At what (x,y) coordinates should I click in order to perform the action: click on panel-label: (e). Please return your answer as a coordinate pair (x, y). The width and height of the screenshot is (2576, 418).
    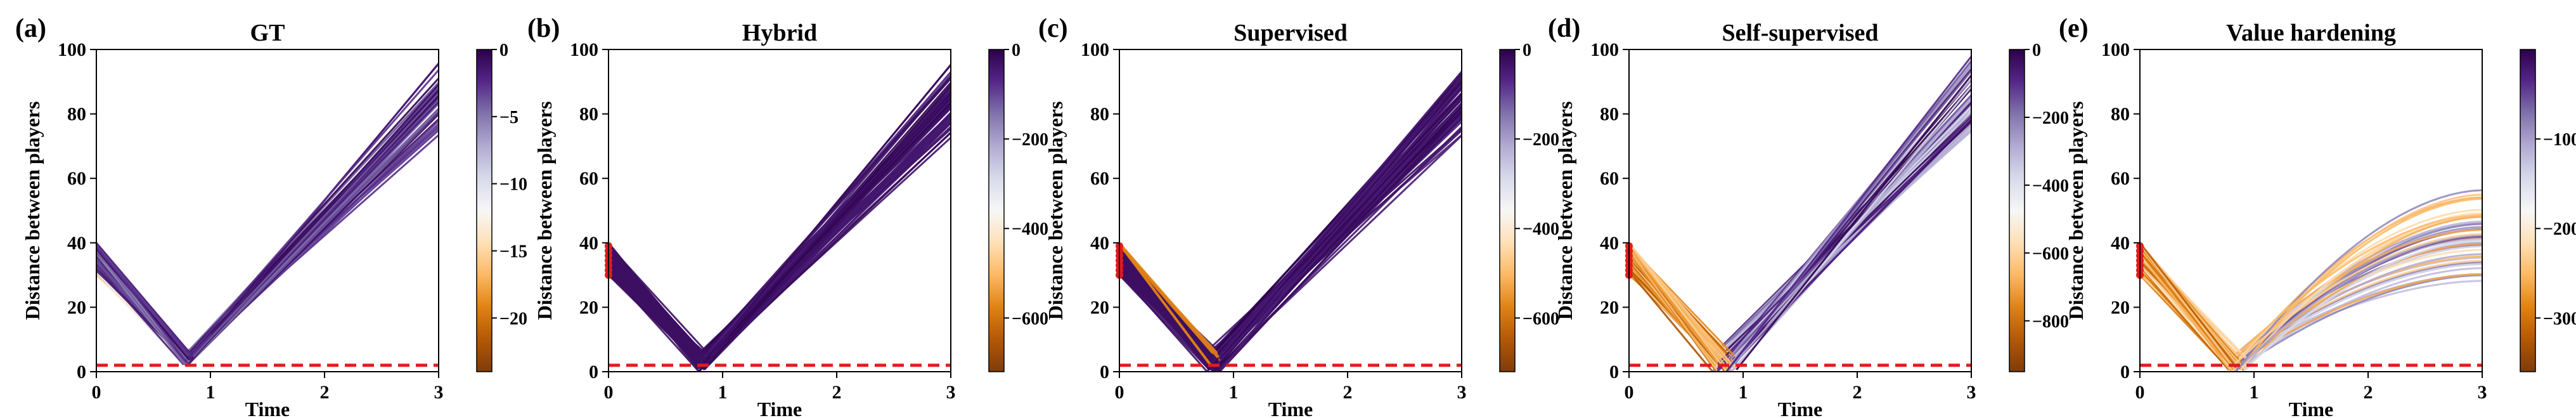
    Looking at the image, I should click on (2074, 28).